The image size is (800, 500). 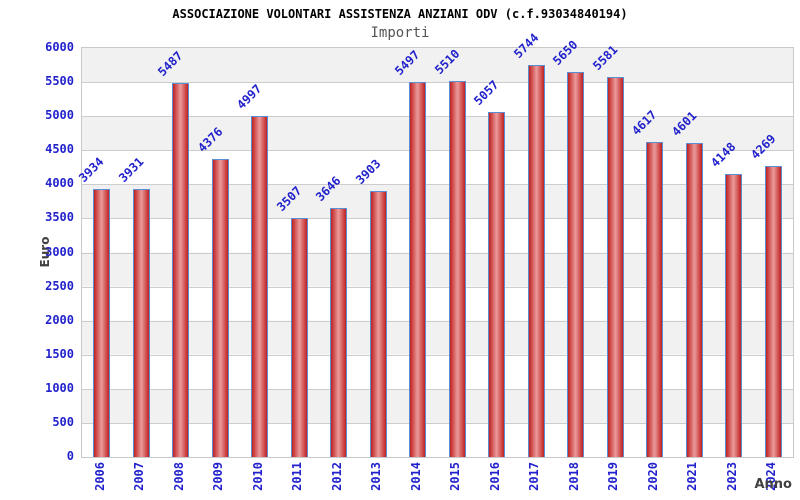 I want to click on bar-value-label: 3507, so click(x=289, y=198).